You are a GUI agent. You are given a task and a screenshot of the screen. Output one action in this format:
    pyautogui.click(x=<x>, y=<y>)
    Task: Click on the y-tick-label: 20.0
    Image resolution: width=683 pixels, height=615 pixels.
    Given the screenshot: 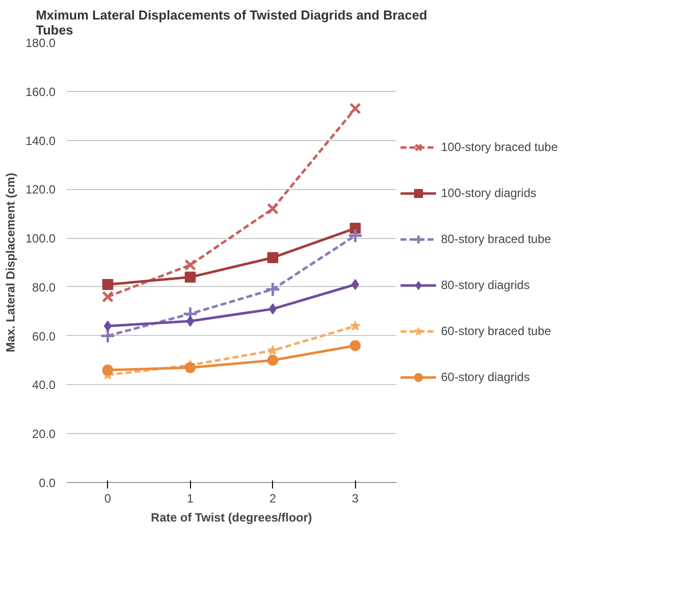 What is the action you would take?
    pyautogui.click(x=44, y=434)
    